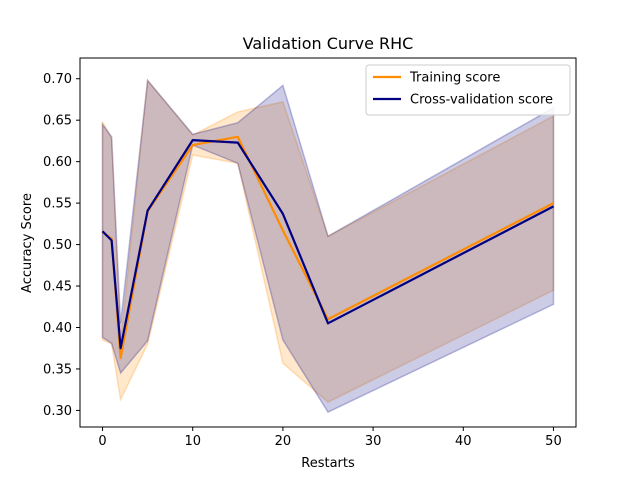 The height and width of the screenshot is (480, 640). What do you see at coordinates (481, 100) in the screenshot?
I see `legend-entry: Cross-validation score` at bounding box center [481, 100].